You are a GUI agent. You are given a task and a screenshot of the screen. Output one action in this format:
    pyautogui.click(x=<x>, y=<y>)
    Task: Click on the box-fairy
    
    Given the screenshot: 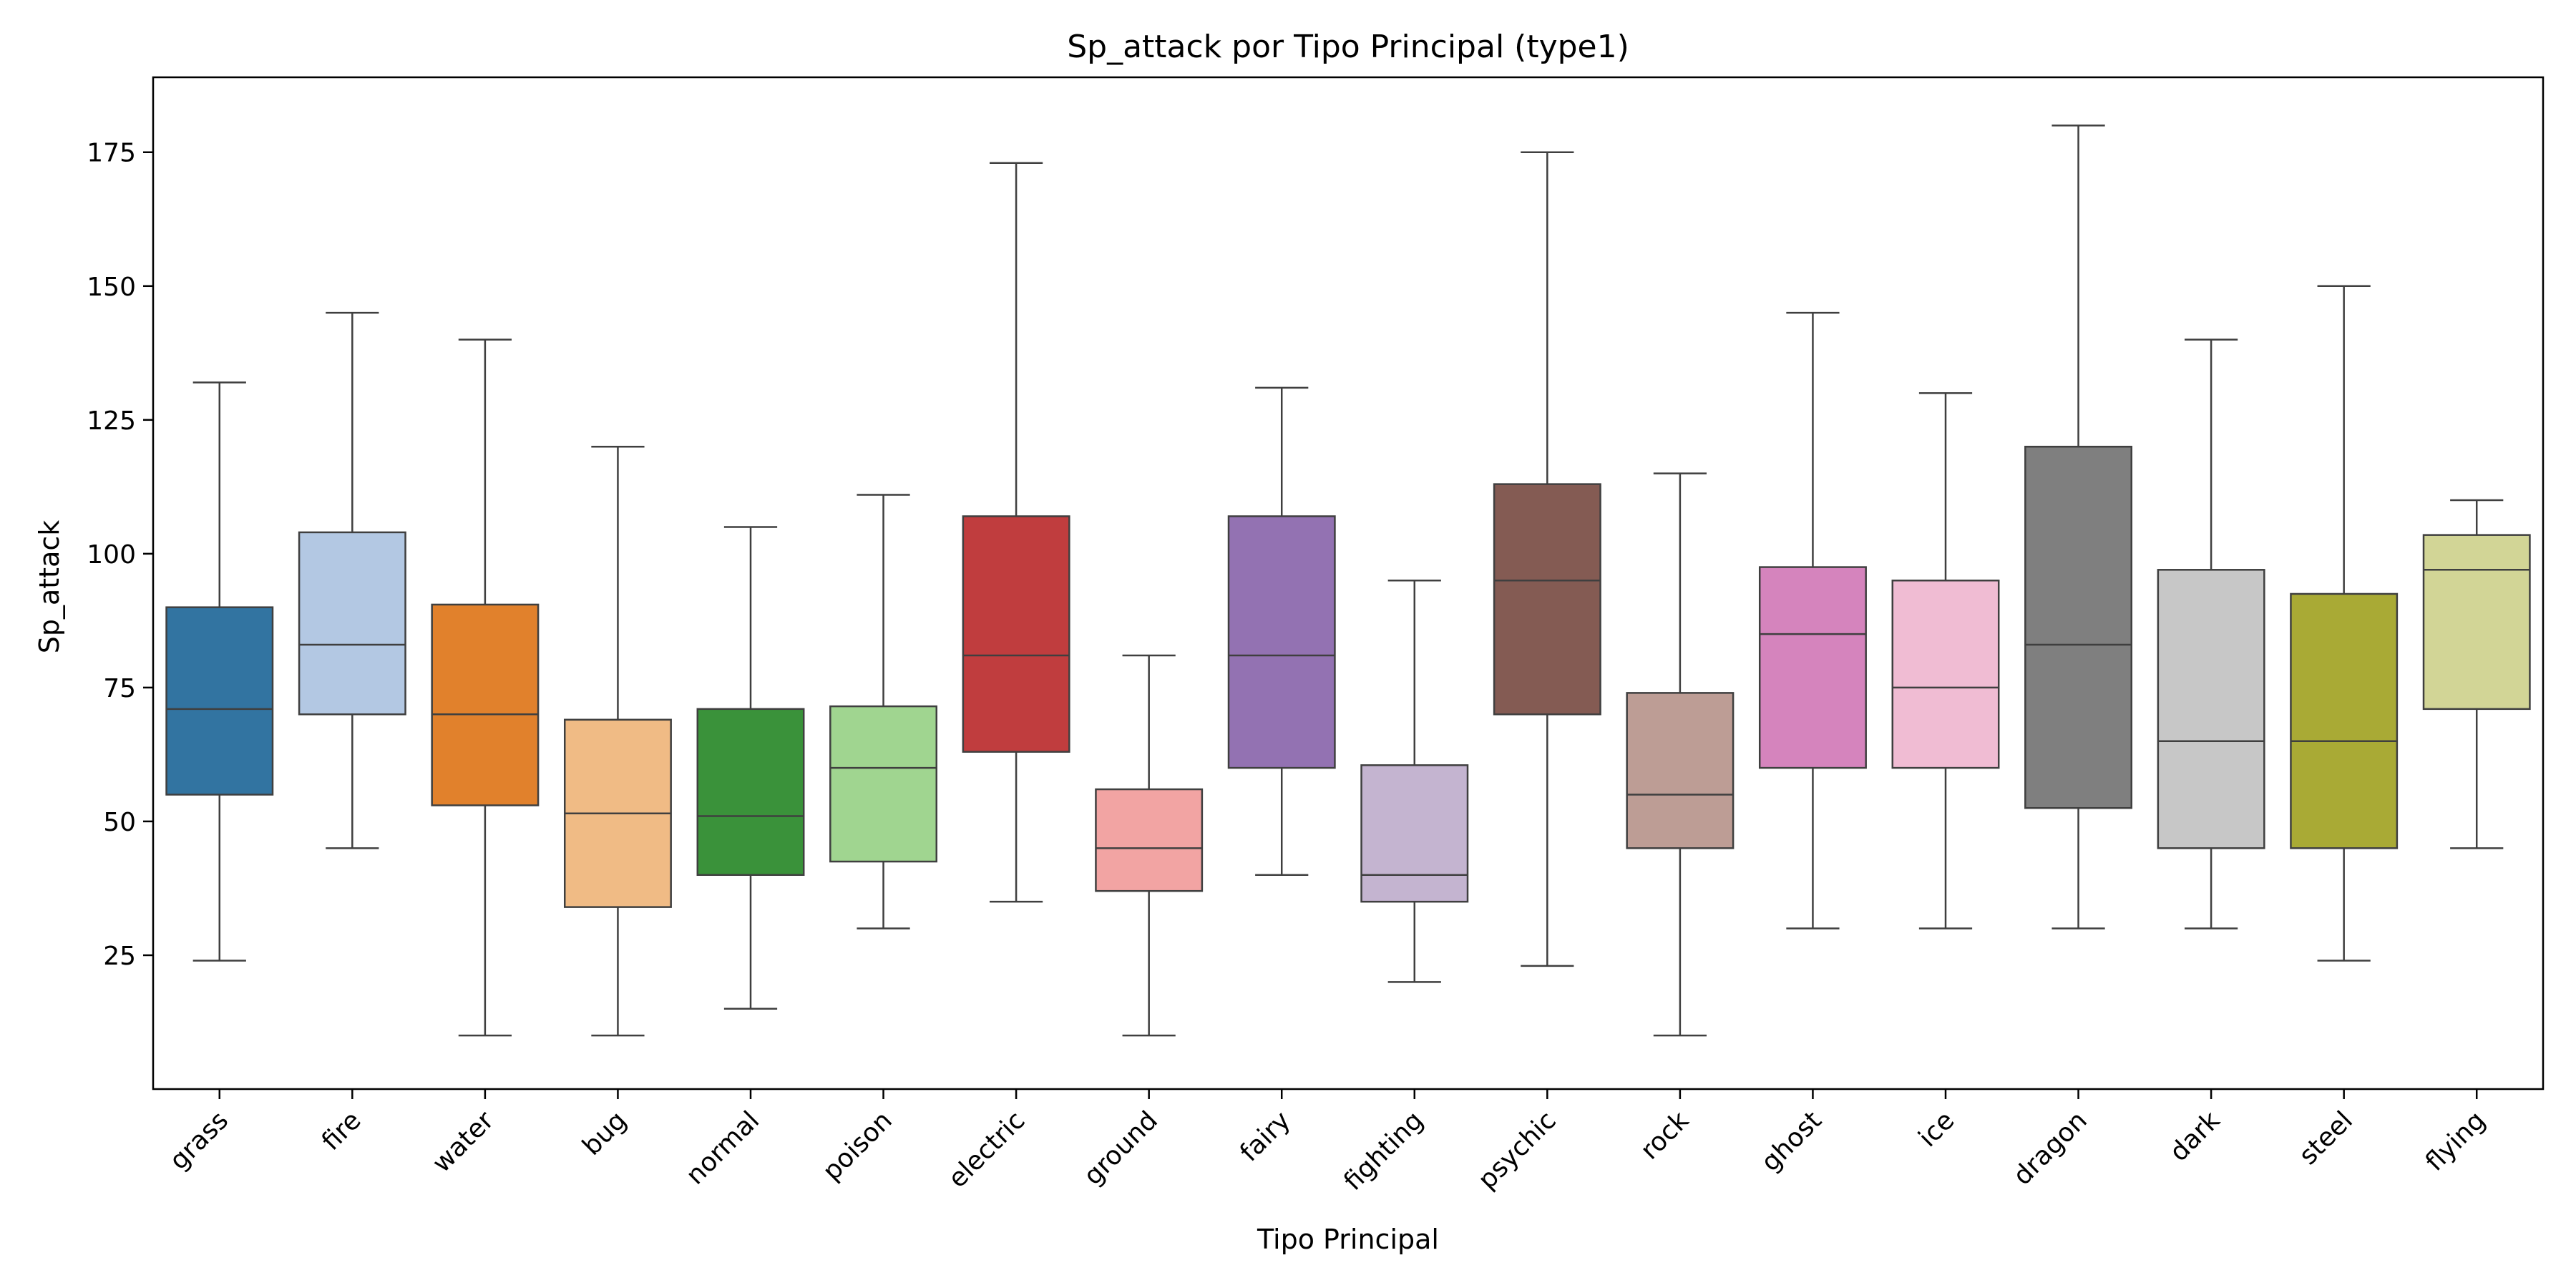 What is the action you would take?
    pyautogui.click(x=1281, y=631)
    